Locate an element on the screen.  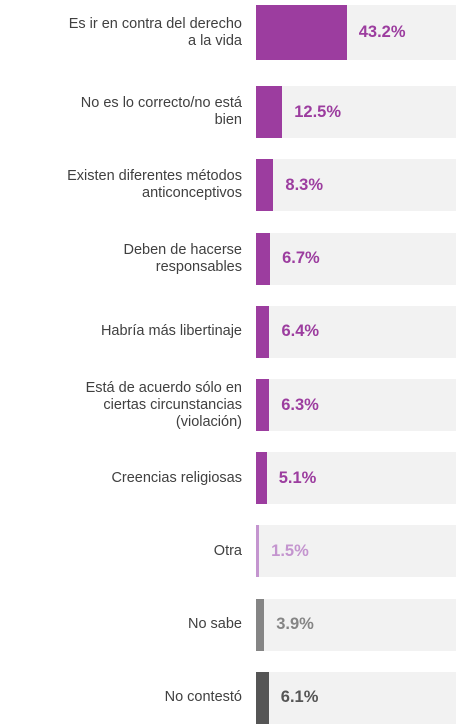
category-label: Otra is located at coordinates (227, 550).